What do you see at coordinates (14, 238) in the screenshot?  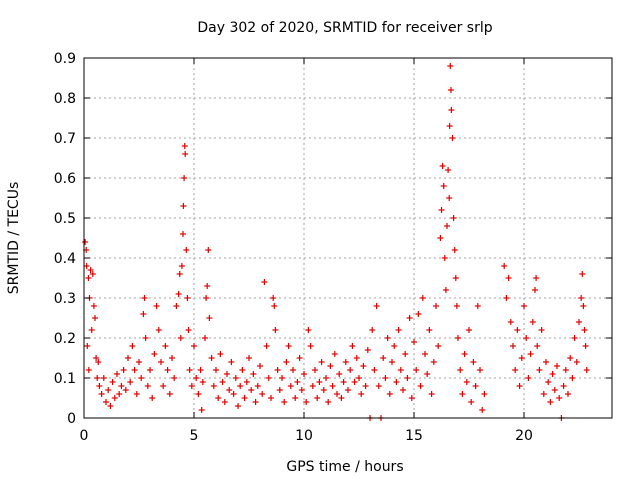 I see `y-axis-label: SRMTID / TECUs` at bounding box center [14, 238].